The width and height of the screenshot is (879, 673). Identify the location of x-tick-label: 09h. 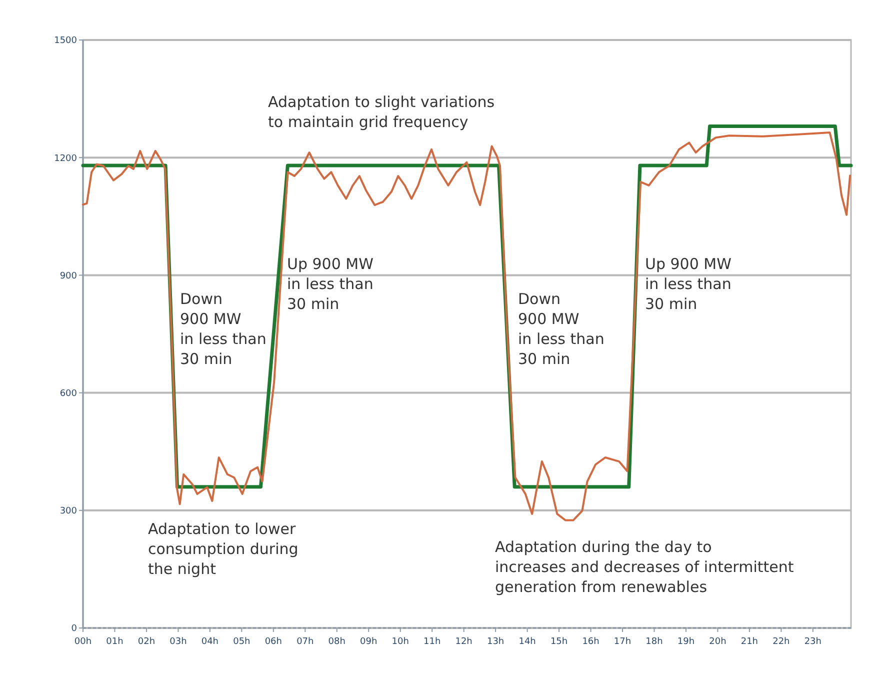
(369, 642).